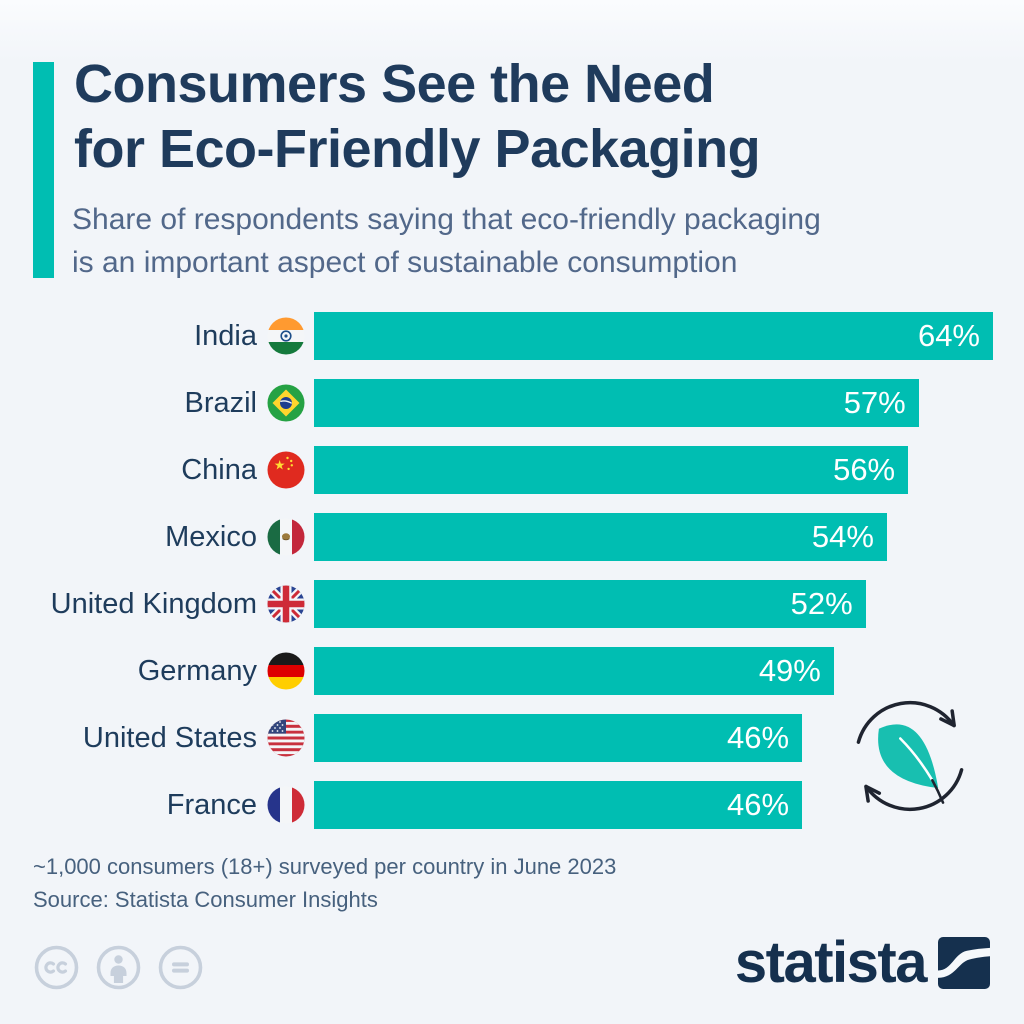 Image resolution: width=1024 pixels, height=1024 pixels. Describe the element at coordinates (600, 537) in the screenshot. I see `bar: 54%` at that location.